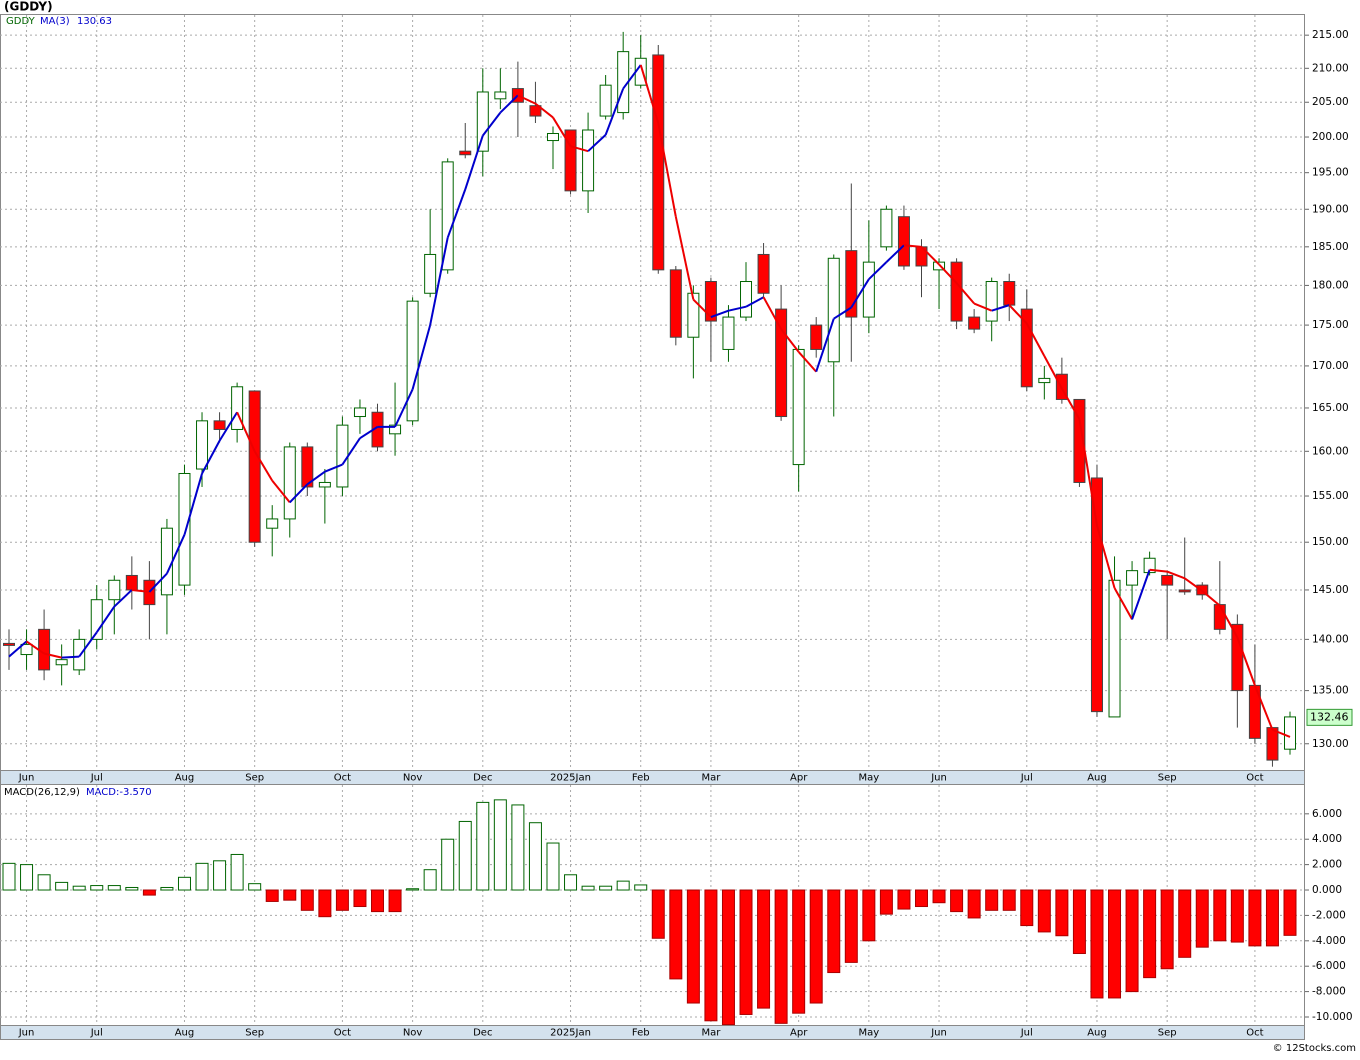 Image resolution: width=1360 pixels, height=1060 pixels. Describe the element at coordinates (1330, 496) in the screenshot. I see `y-tick-label: 155.00` at that location.